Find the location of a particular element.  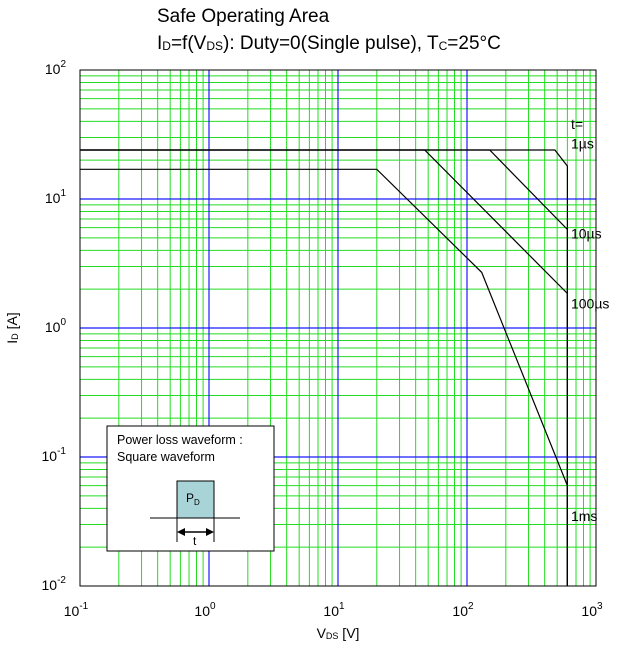

width-label: t is located at coordinates (195, 541).